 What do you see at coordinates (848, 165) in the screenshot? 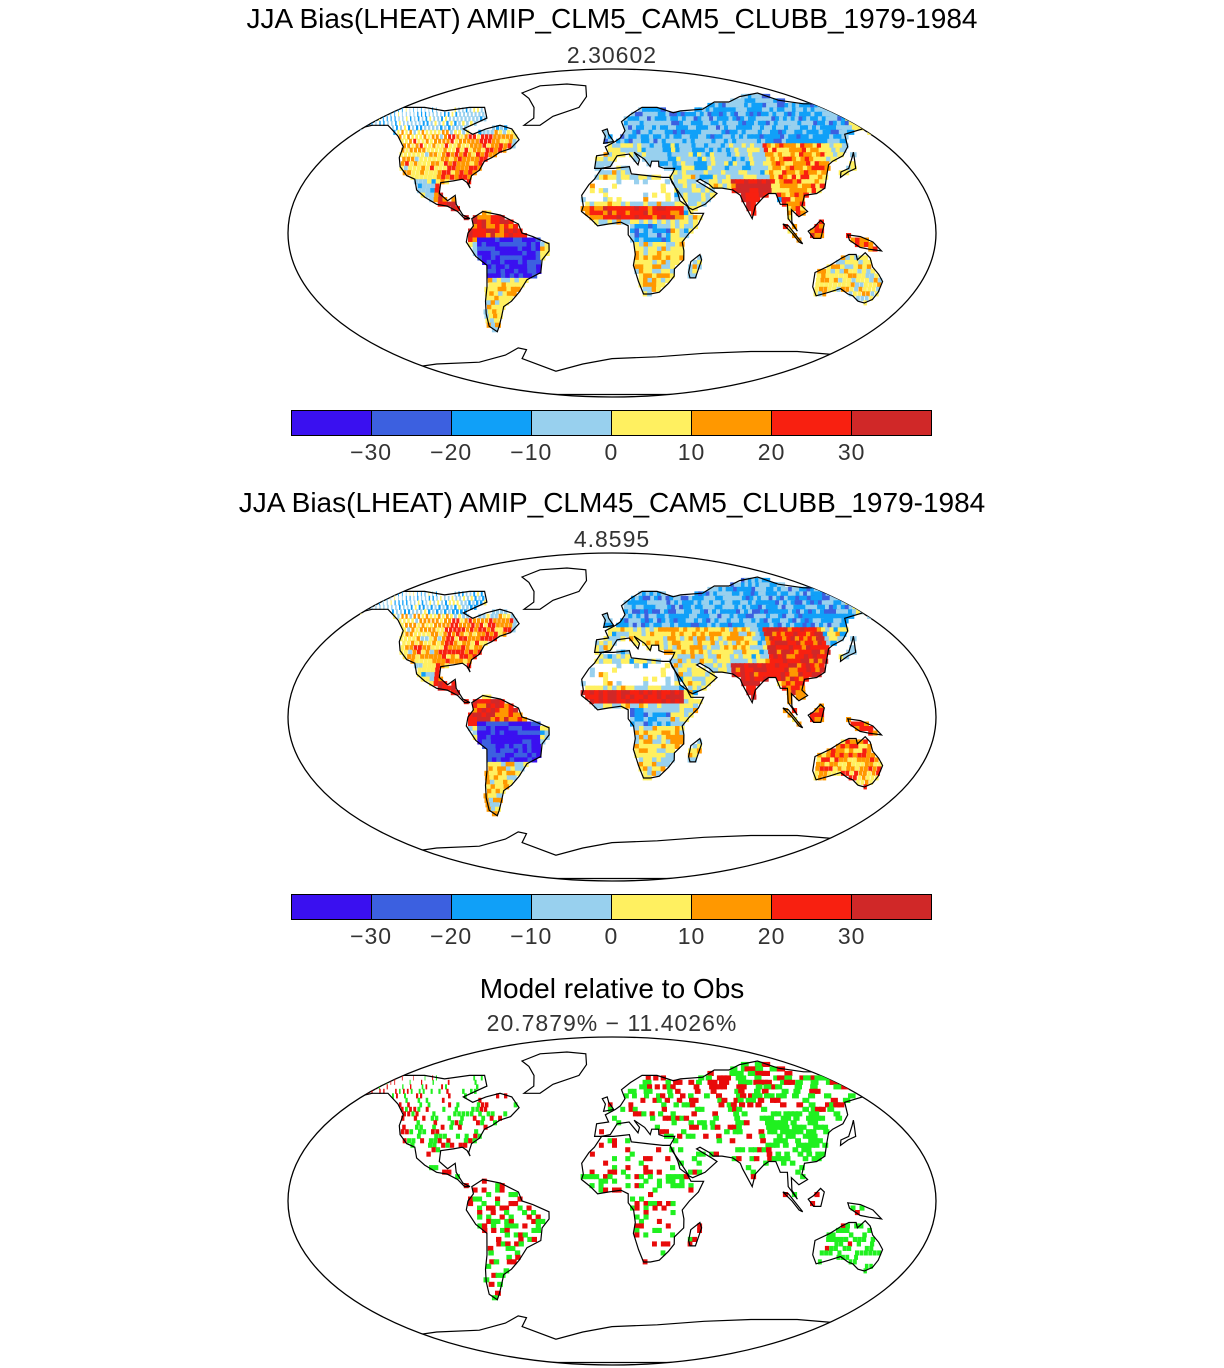
I see `coastline-japan` at bounding box center [848, 165].